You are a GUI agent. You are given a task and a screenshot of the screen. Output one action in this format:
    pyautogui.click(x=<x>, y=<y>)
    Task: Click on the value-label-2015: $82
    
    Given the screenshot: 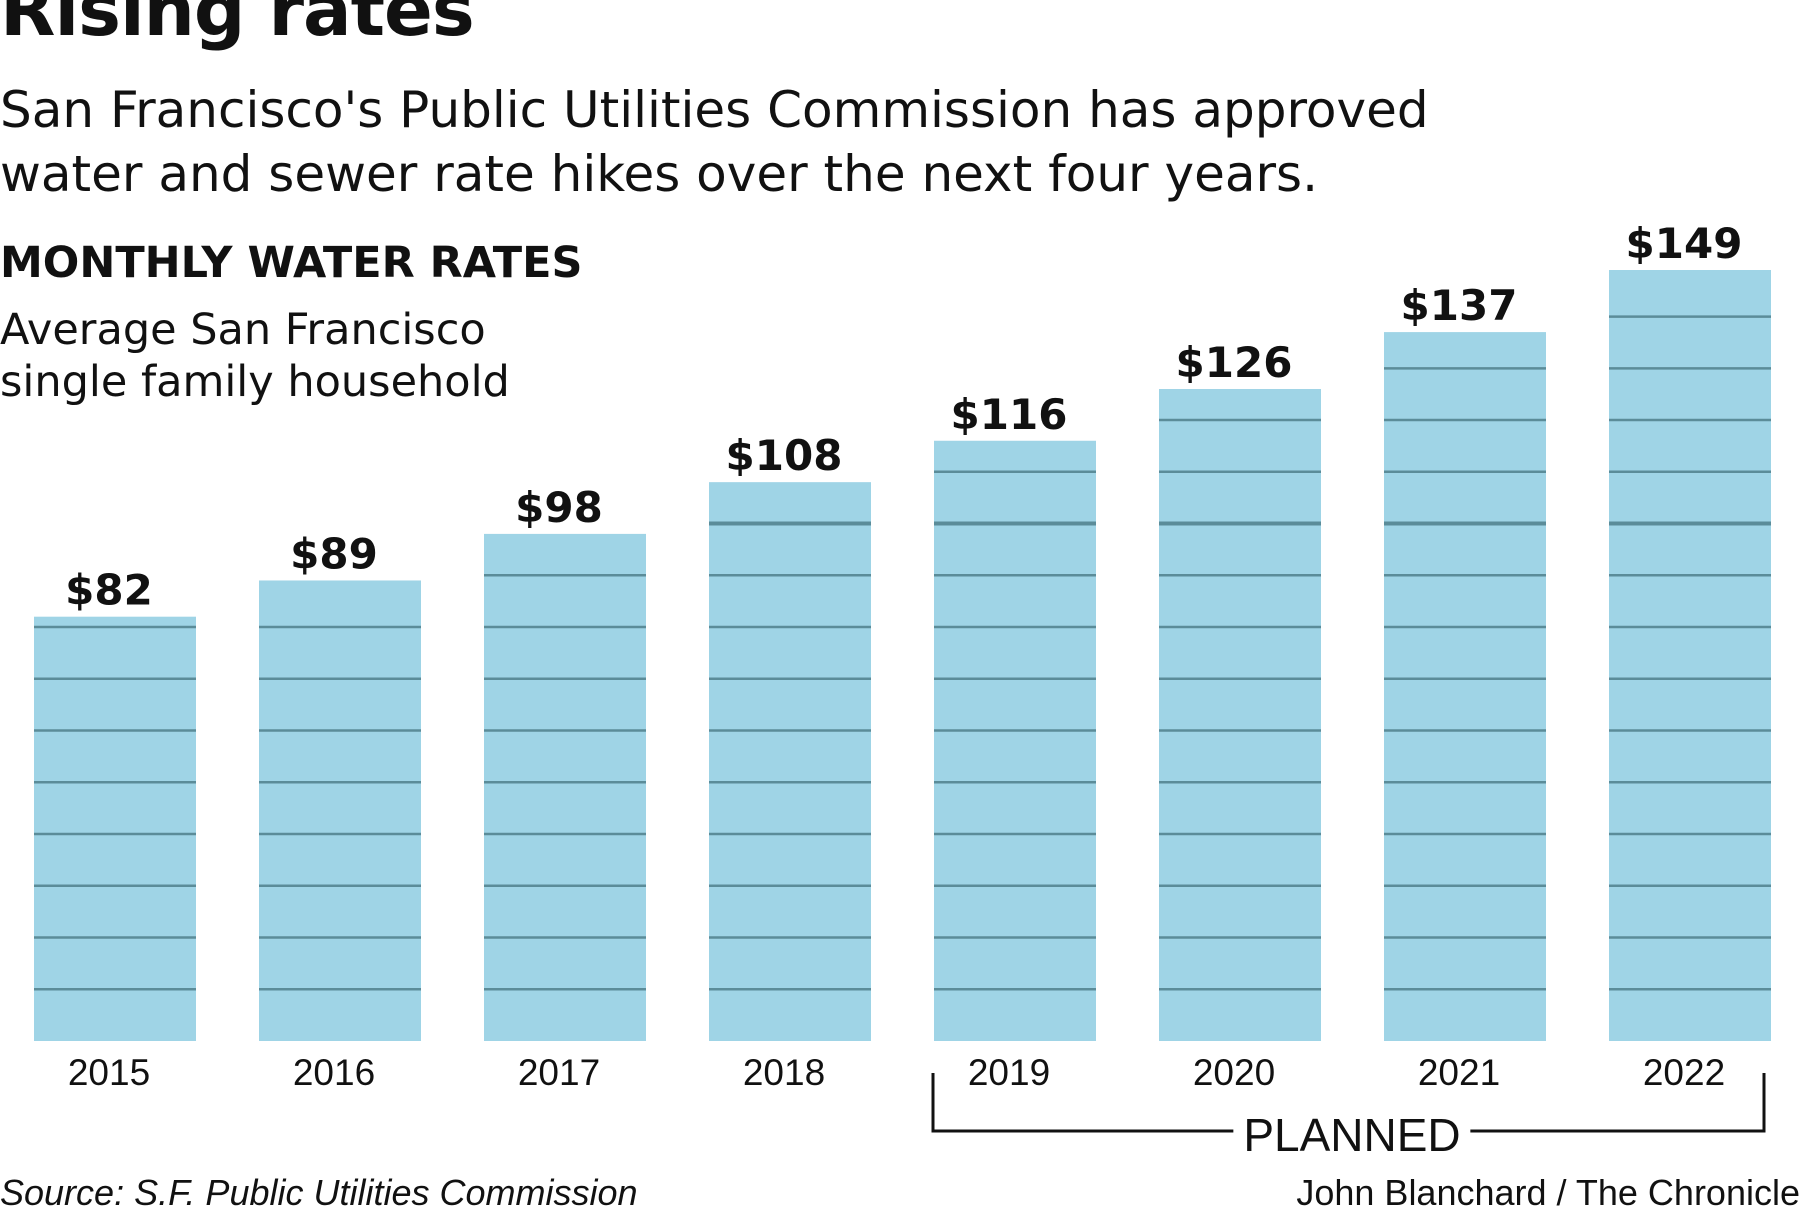 What is the action you would take?
    pyautogui.click(x=109, y=590)
    